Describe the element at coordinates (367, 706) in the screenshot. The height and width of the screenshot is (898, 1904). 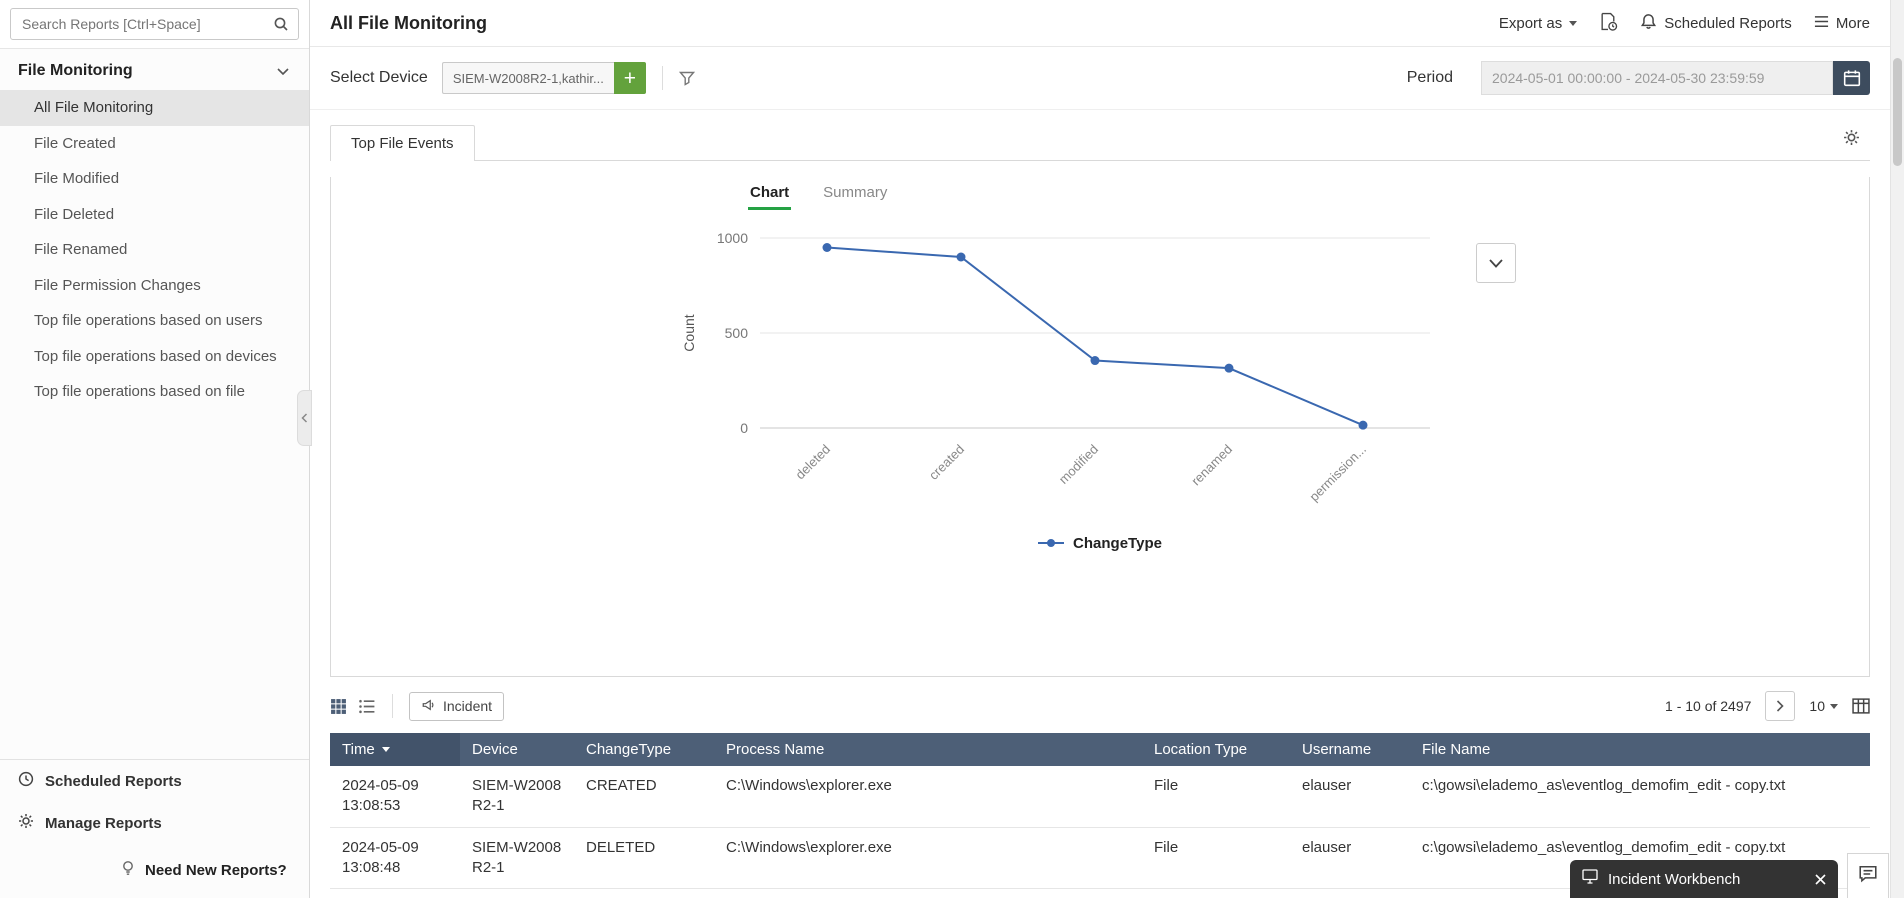
I see `list-view-icon` at that location.